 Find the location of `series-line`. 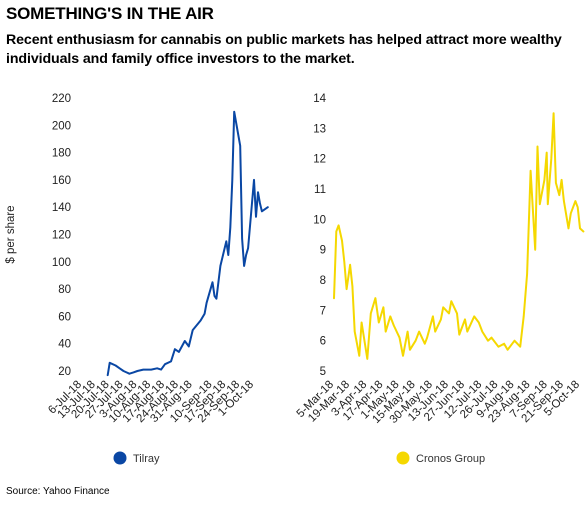

series-line is located at coordinates (187, 243).